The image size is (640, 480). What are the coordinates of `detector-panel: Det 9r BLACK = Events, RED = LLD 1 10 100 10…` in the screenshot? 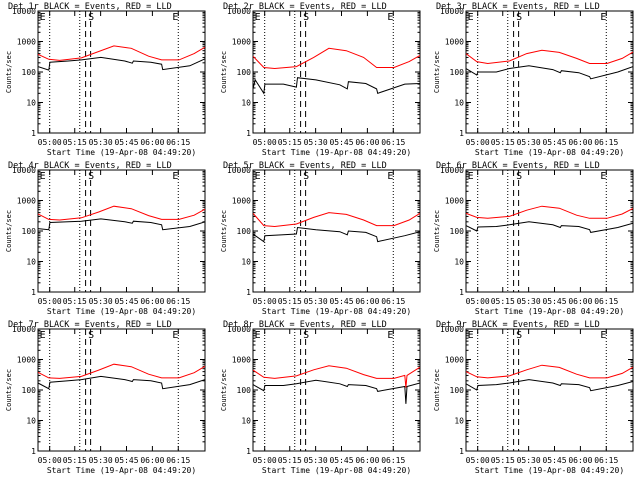 It's located at (533, 397).